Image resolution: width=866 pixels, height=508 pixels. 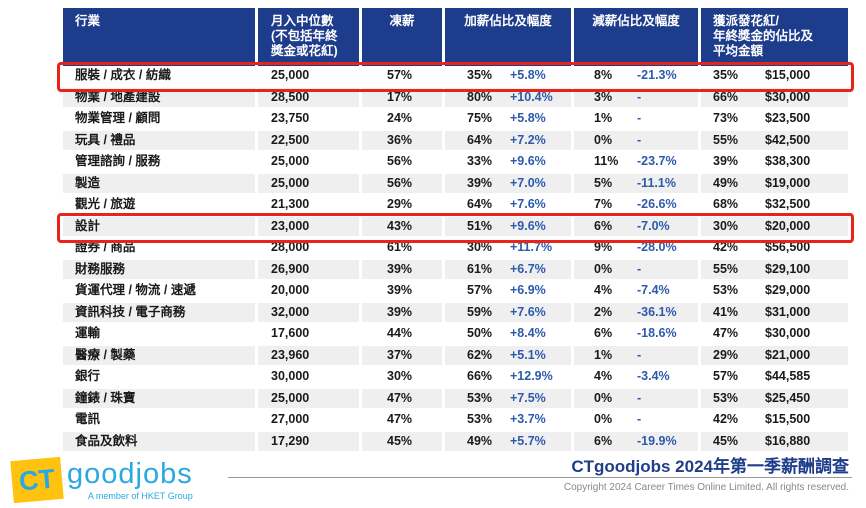 What do you see at coordinates (310, 120) in the screenshot?
I see `cell-median: 23,750` at bounding box center [310, 120].